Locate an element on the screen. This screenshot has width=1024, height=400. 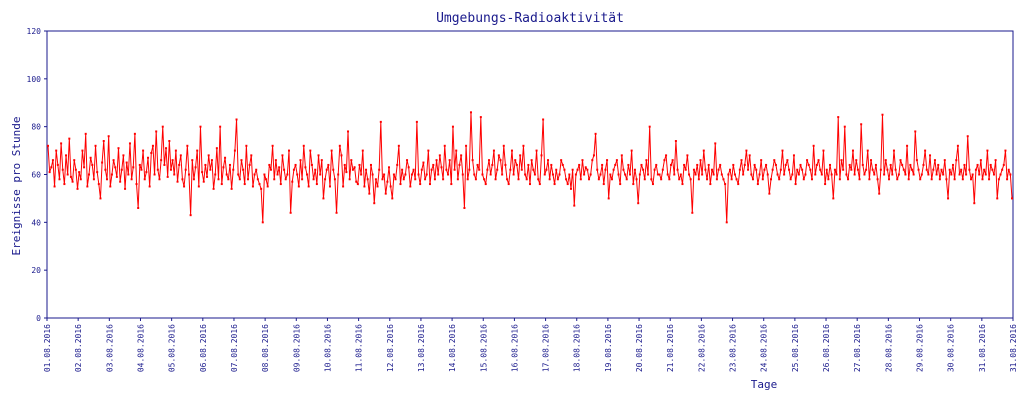
x-tick-label: 28.08.2016 is located at coordinates (888, 348).